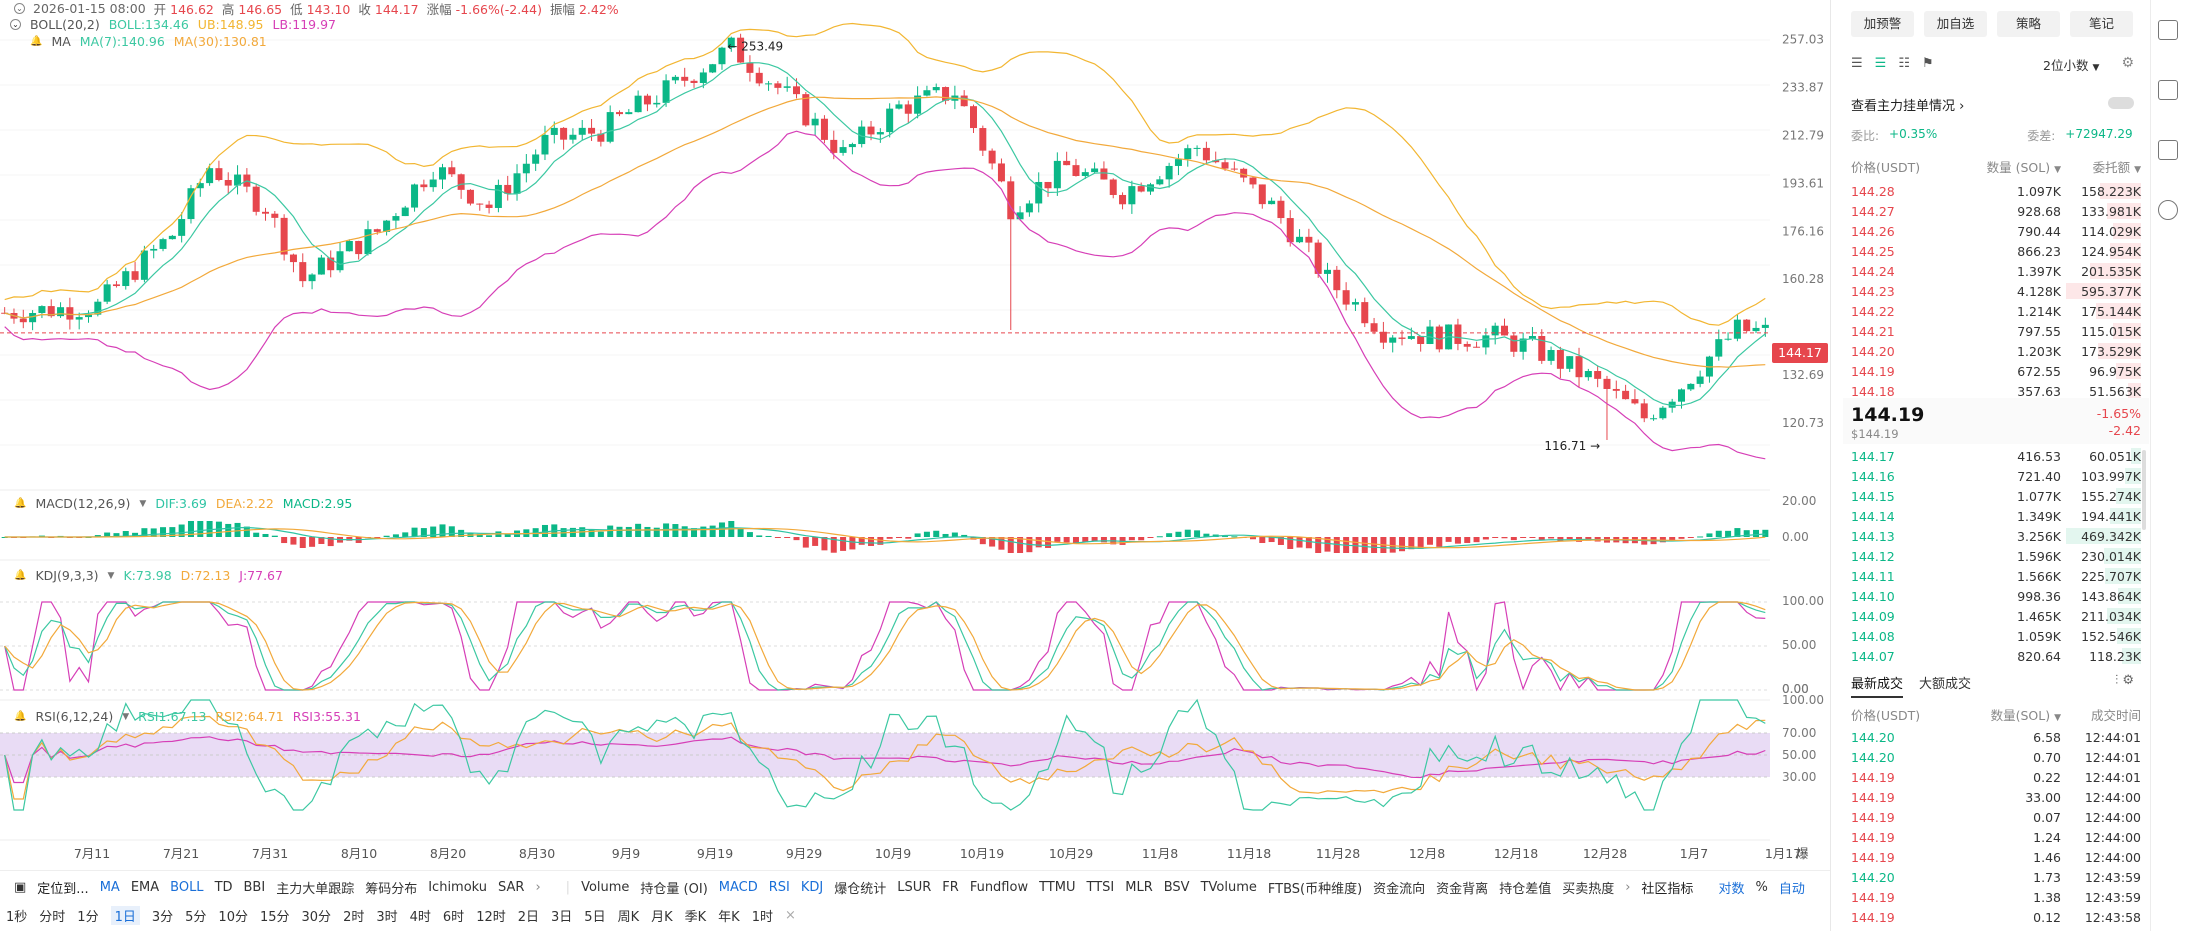 Image resolution: width=2185 pixels, height=931 pixels. I want to click on both-sides-icon: ☰, so click(1857, 63).